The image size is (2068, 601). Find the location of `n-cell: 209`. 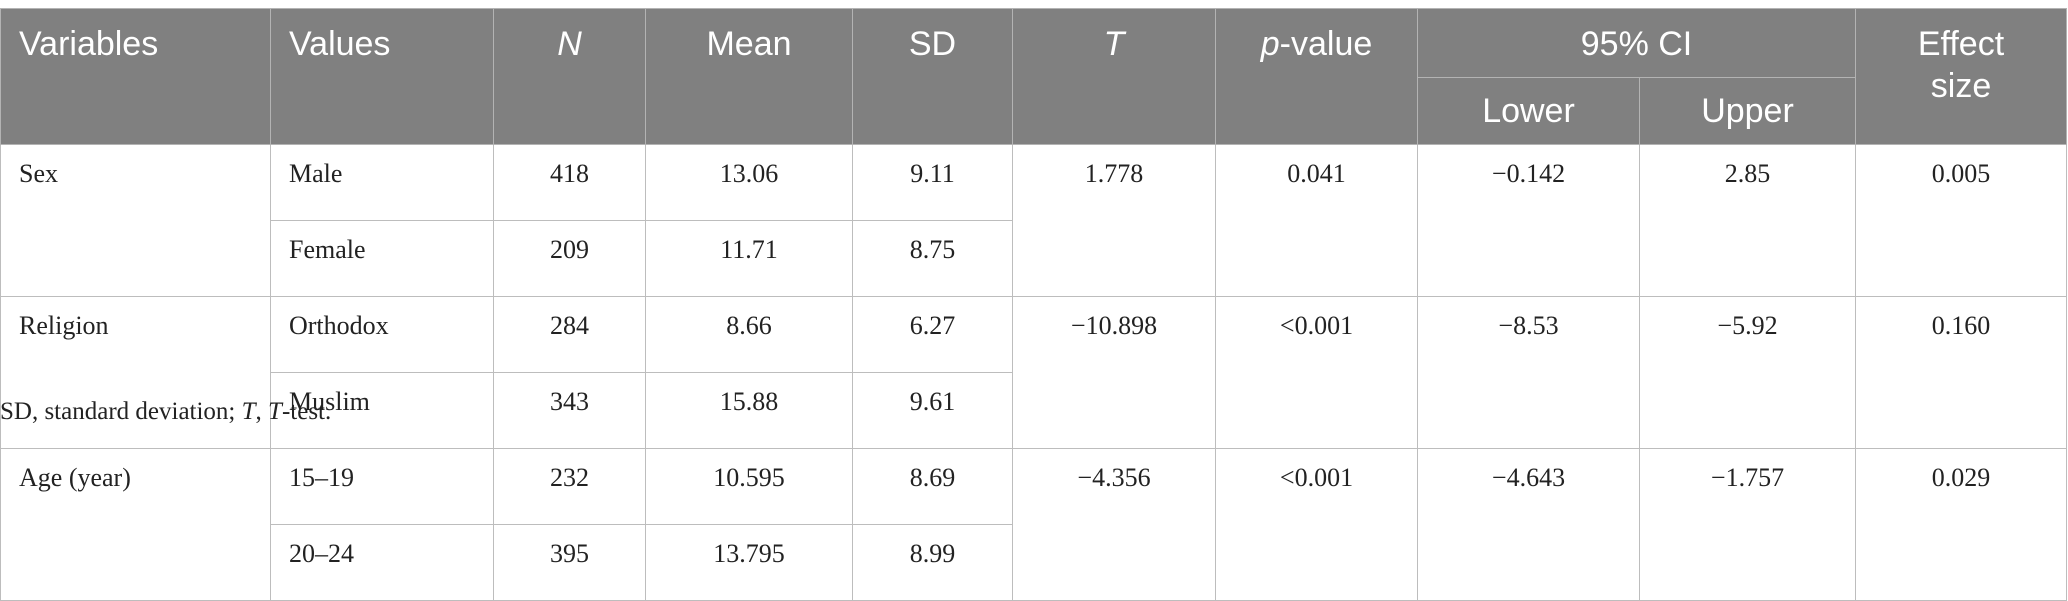

n-cell: 209 is located at coordinates (569, 258).